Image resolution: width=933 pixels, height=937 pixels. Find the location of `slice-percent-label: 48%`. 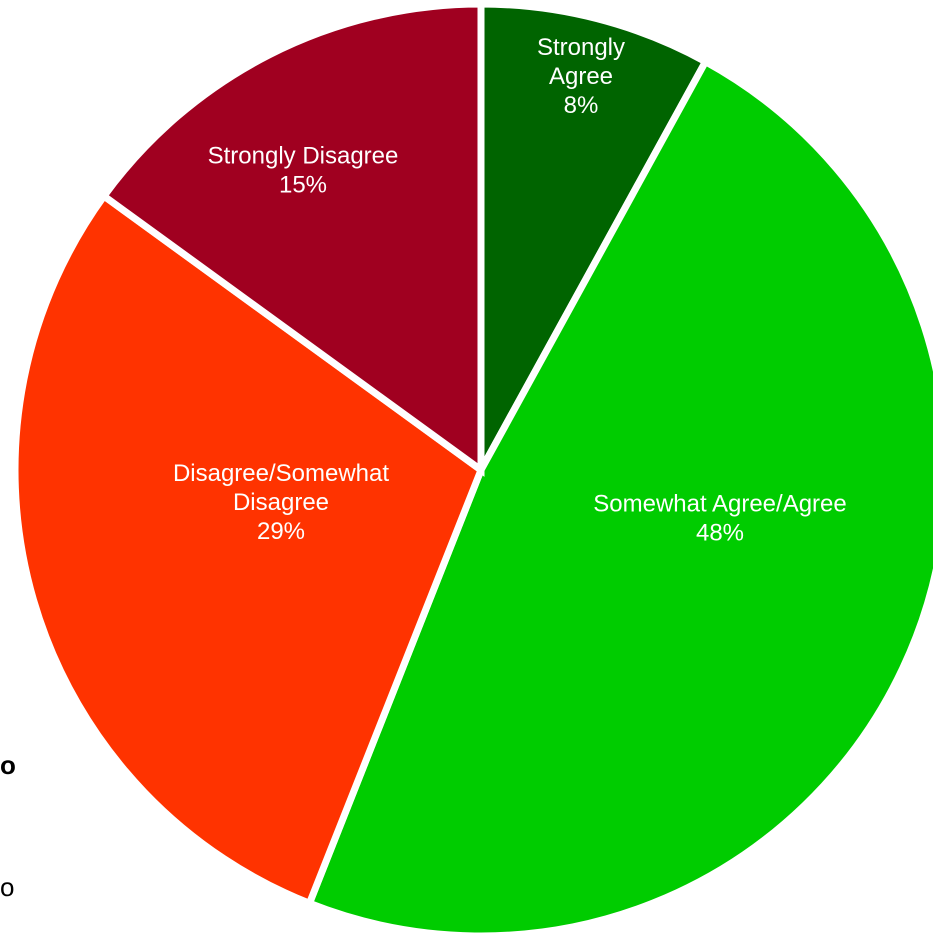

slice-percent-label: 48% is located at coordinates (720, 533).